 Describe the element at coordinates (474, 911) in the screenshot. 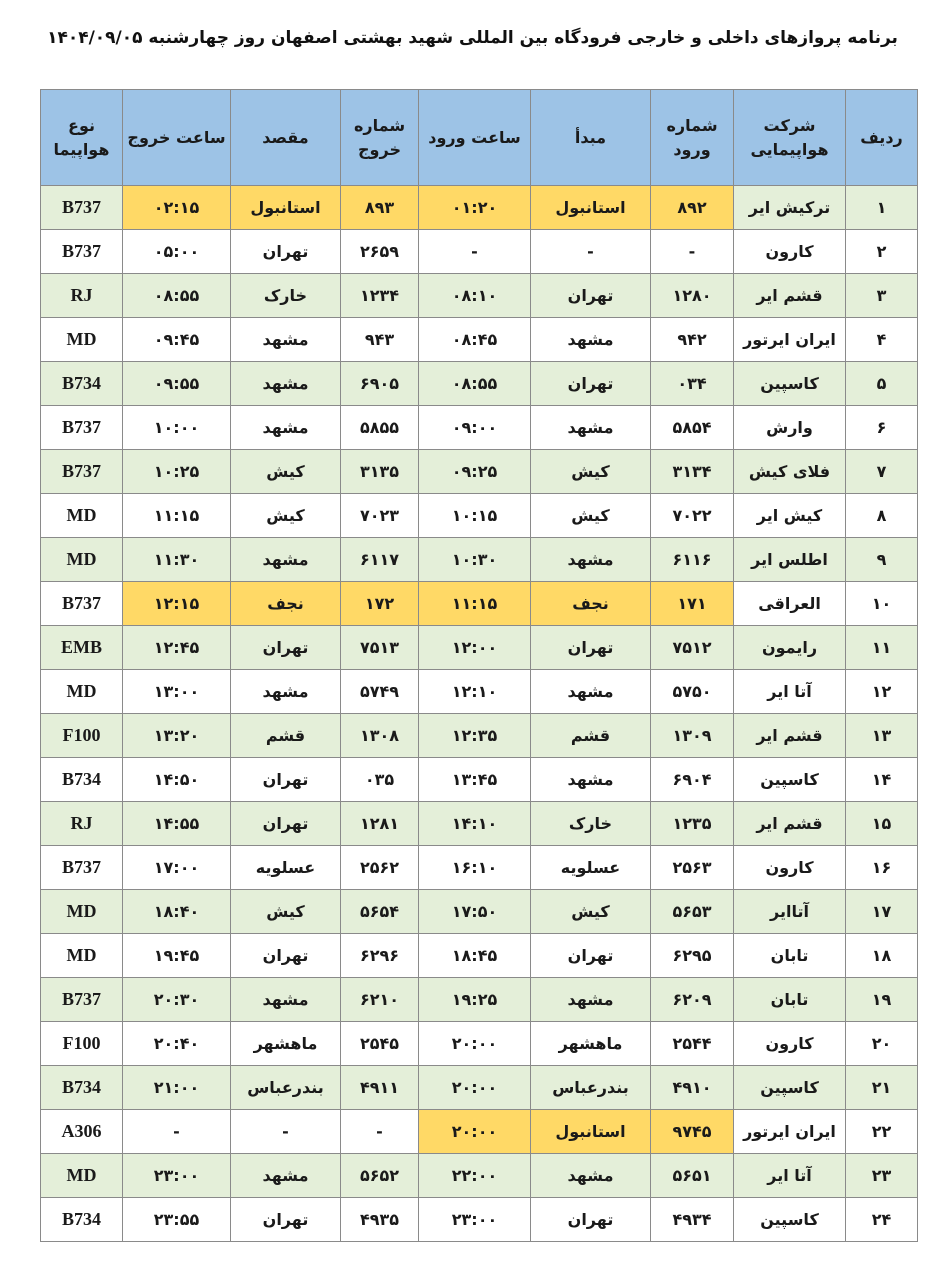

I see `table-cell: ۱۷:۵۰` at that location.